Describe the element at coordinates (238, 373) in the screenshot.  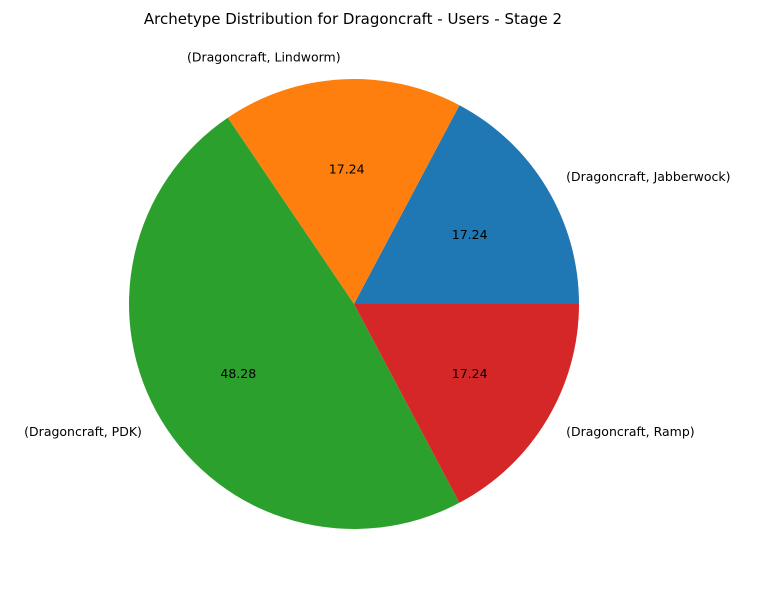
I see `slice-value-label-2: 48.28` at that location.